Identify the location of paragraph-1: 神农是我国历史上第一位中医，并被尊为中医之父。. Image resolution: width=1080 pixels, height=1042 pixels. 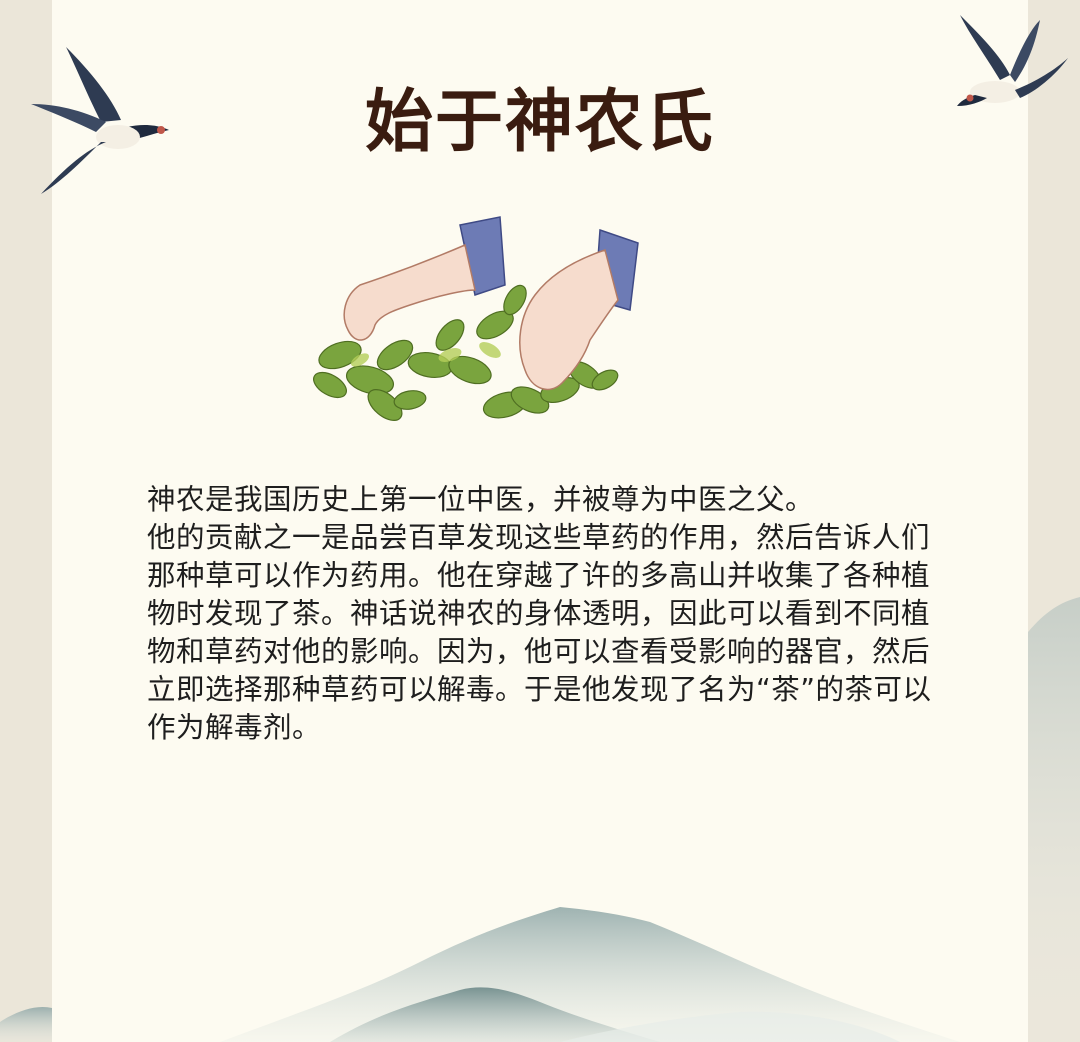
(481, 499).